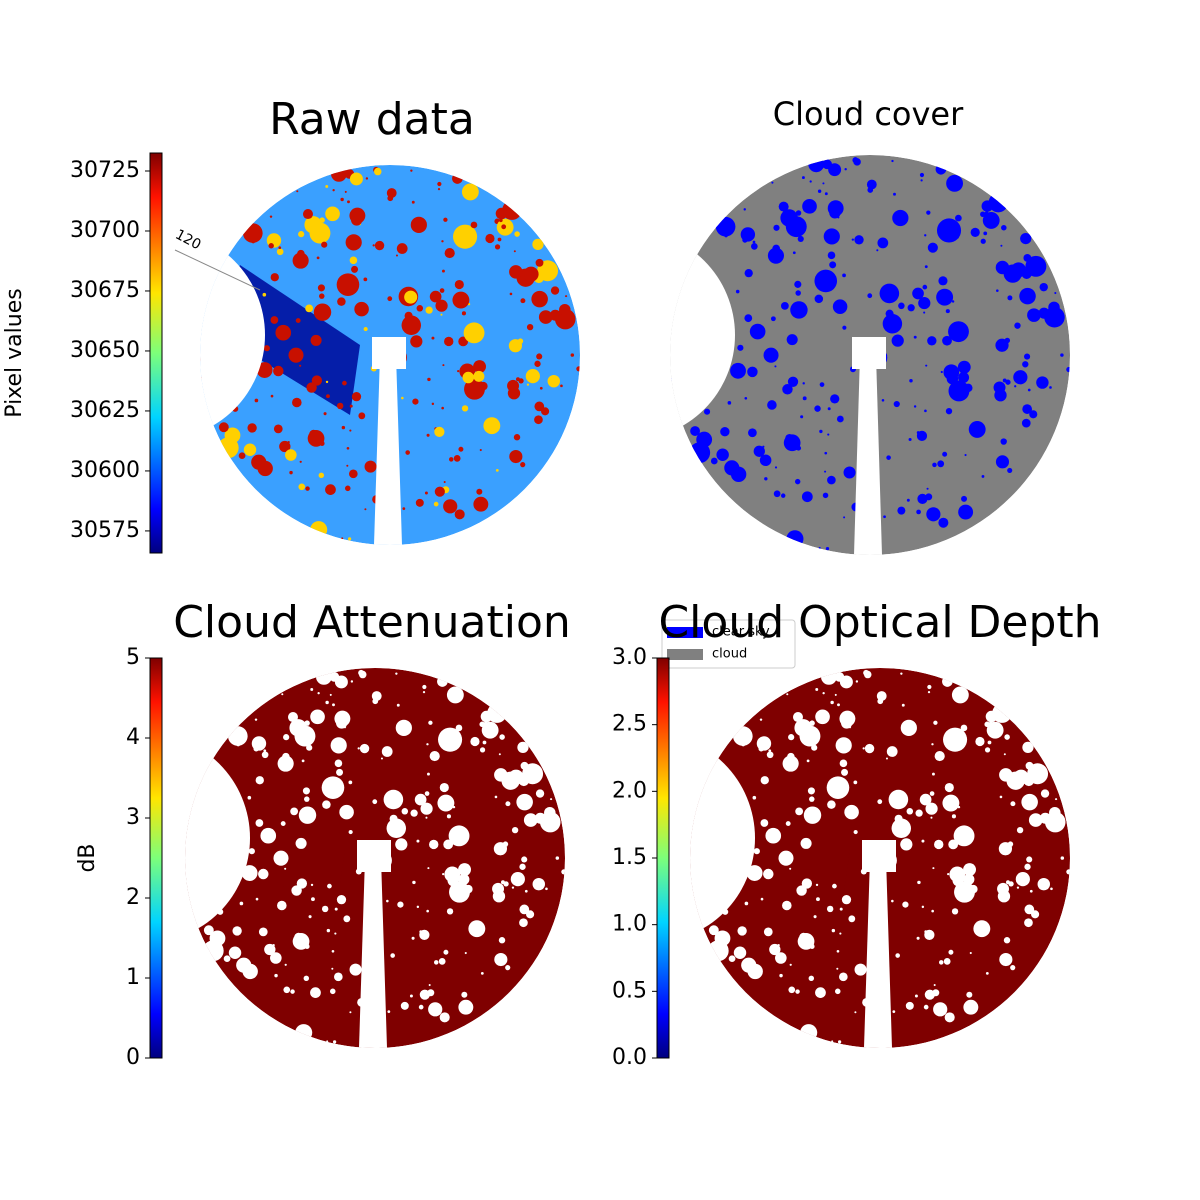 The image size is (1200, 1200). I want to click on colorbar-tick-label: 30700, so click(105, 230).